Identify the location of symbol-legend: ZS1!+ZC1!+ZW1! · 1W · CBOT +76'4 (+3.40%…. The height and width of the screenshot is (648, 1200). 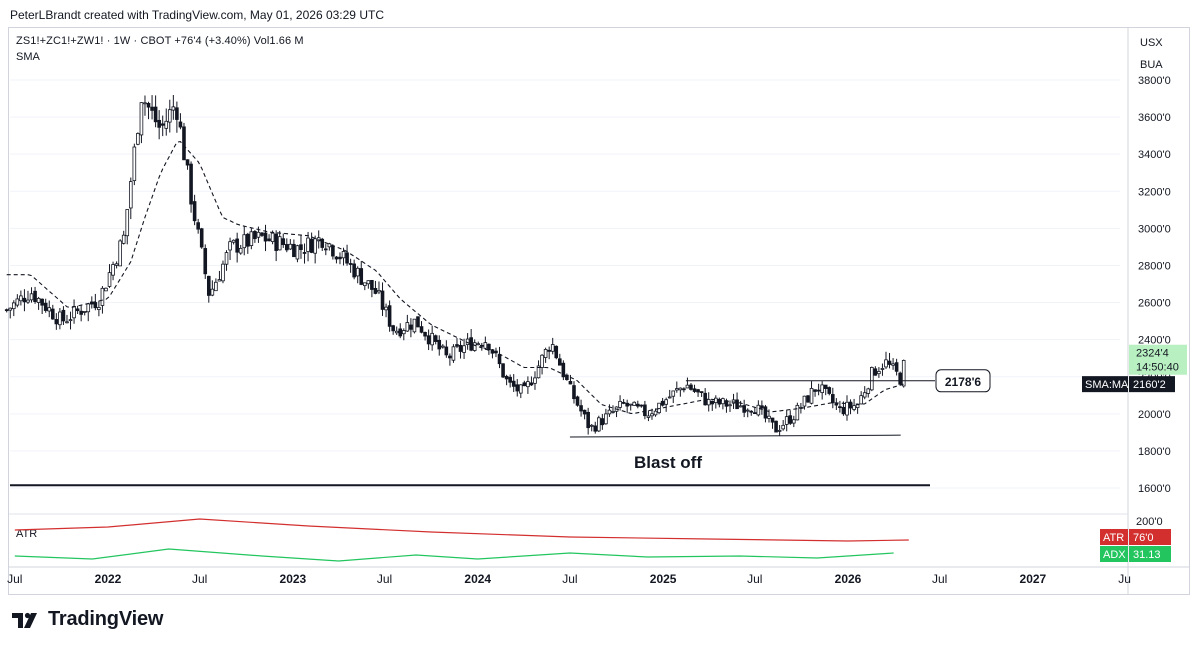
(160, 41).